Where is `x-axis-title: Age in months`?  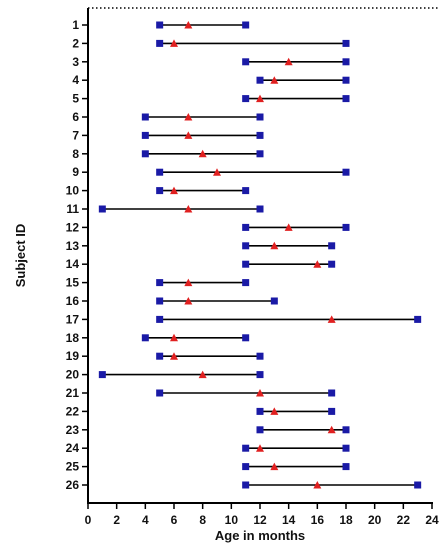 x-axis-title: Age in months is located at coordinates (260, 535).